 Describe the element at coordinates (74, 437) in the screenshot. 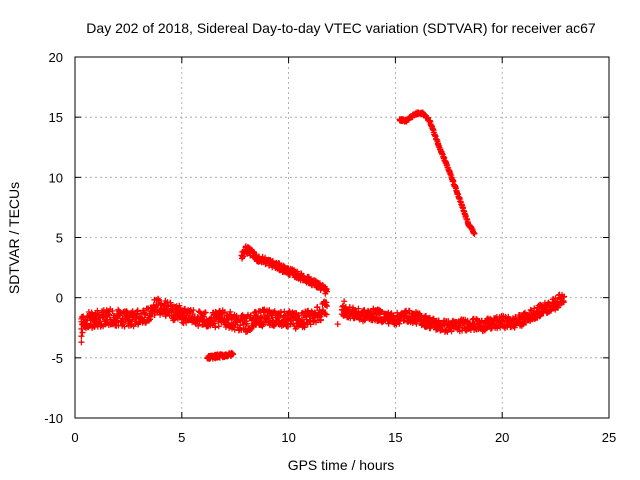

I see `x-tick-label: 0` at that location.